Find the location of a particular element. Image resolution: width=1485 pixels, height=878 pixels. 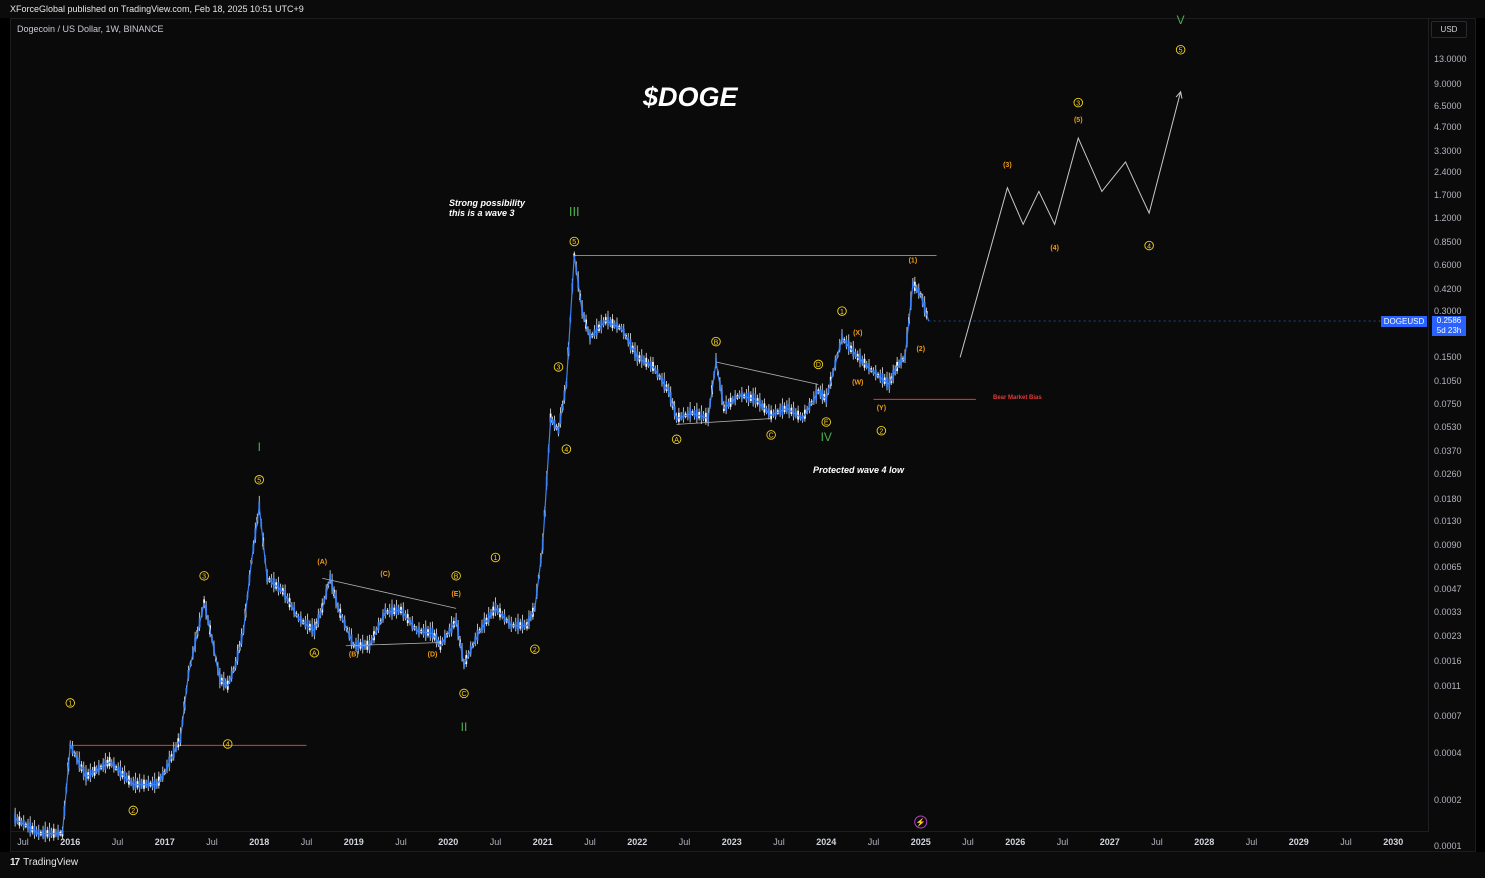

wave-degree-label: IV is located at coordinates (826, 437).